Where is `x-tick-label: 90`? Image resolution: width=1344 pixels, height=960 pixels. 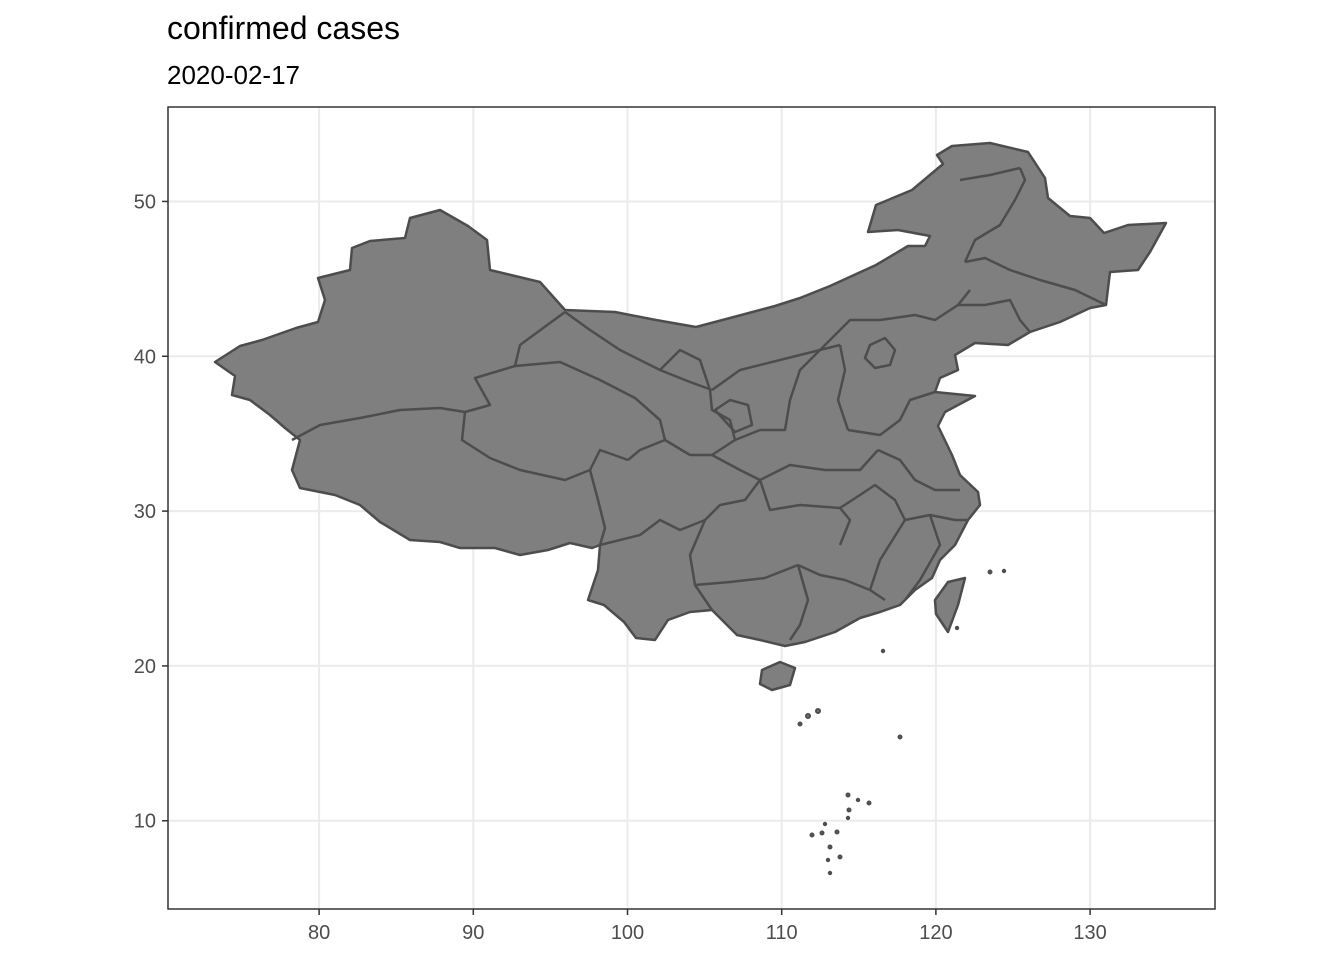 x-tick-label: 90 is located at coordinates (473, 933).